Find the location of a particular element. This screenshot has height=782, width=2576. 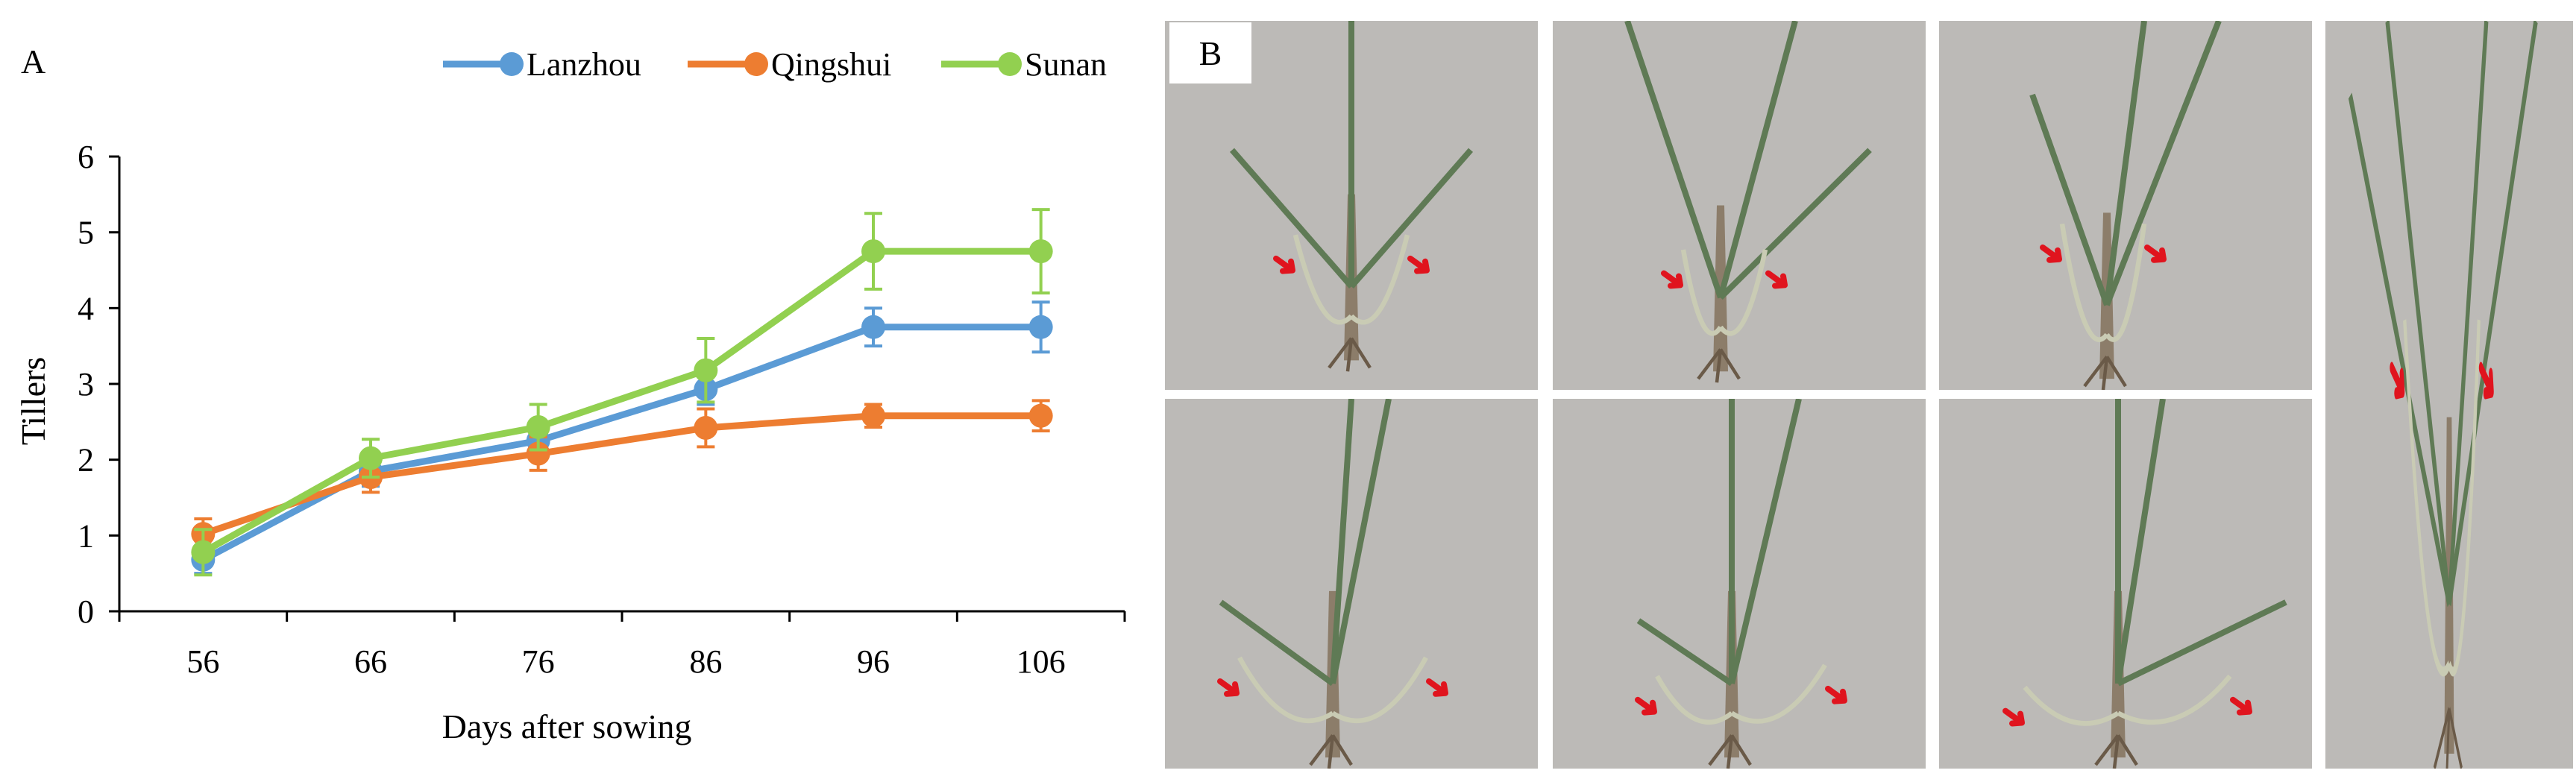

y-tick-label: 5 is located at coordinates (86, 233).